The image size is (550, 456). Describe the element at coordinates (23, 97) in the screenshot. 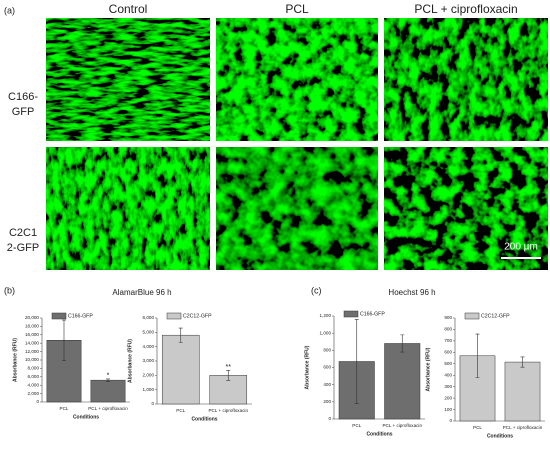

I see `row-label: C166-` at that location.